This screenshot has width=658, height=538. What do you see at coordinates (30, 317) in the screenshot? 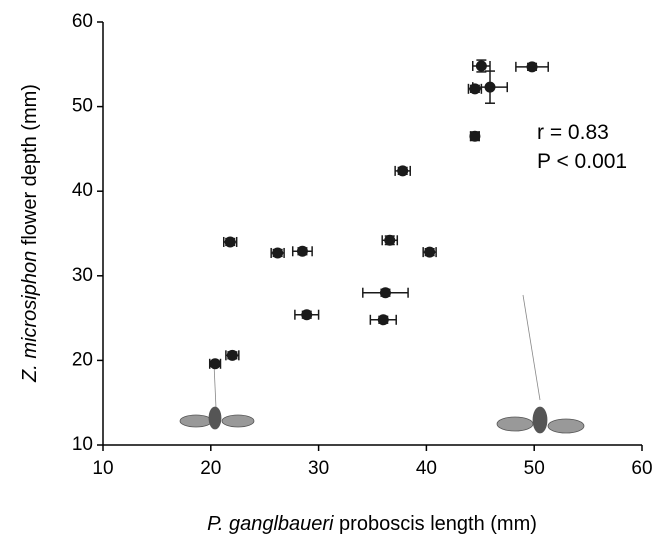
I see `y-axis-label-italic: Z. microsiphon` at bounding box center [30, 317].